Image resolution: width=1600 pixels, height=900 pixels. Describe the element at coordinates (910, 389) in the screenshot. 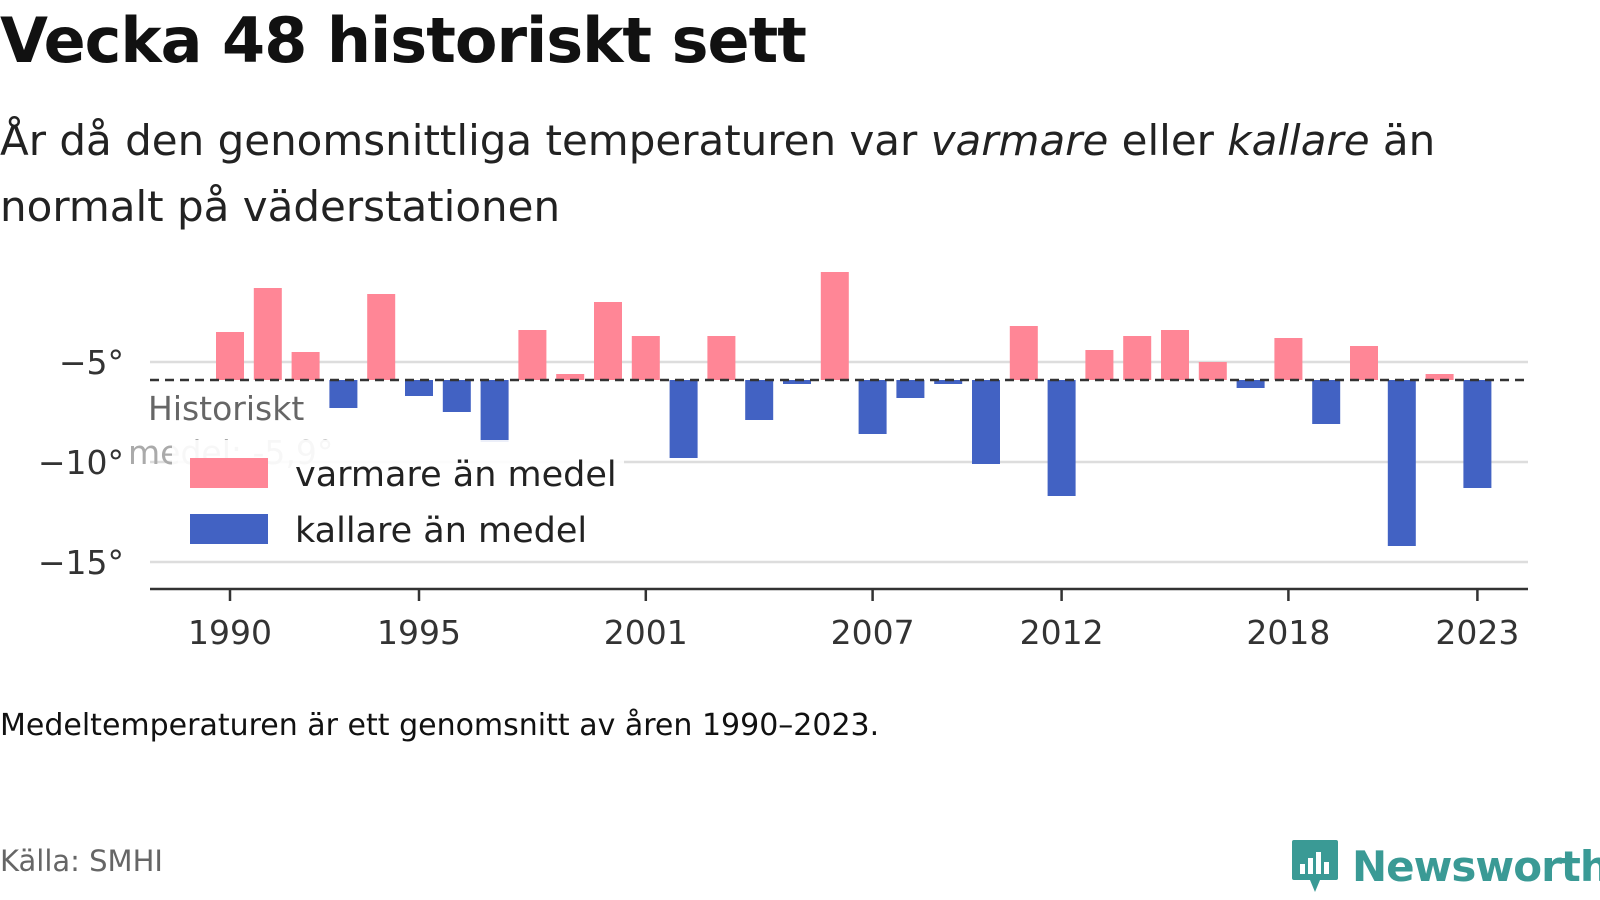

I see `bar-cold-2008` at that location.